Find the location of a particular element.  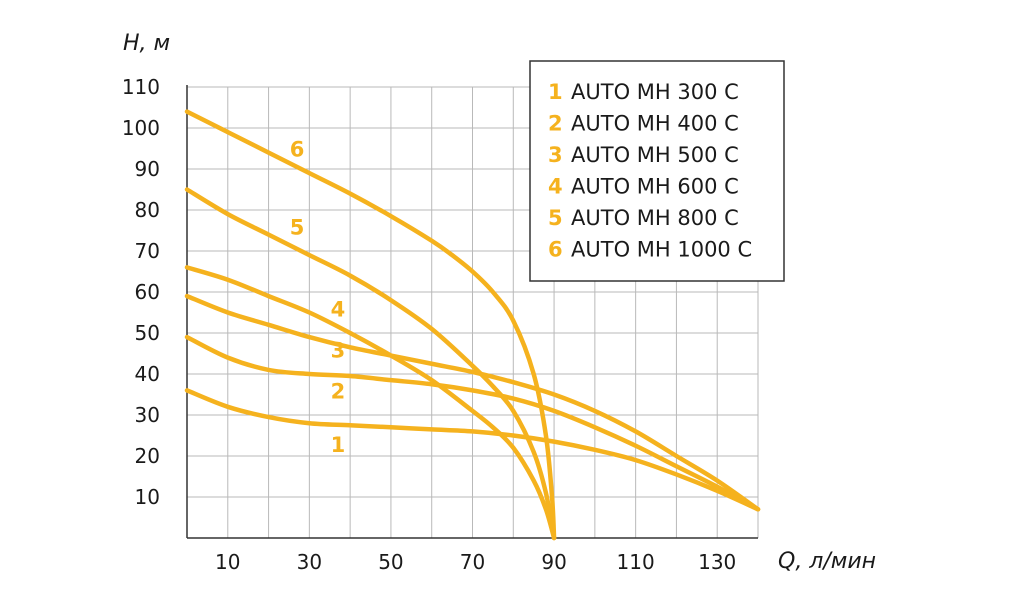

x-tick-label: 50 is located at coordinates (390, 562).